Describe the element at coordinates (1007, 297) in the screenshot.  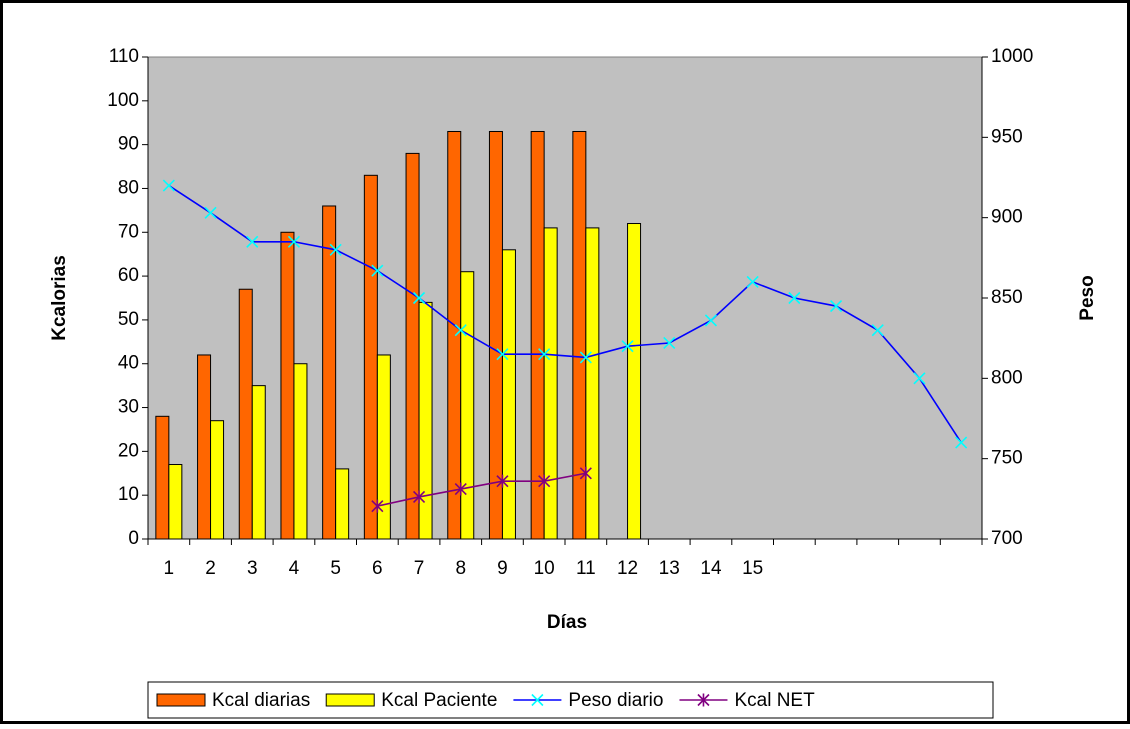
I see `y2-tick-label: 850` at that location.